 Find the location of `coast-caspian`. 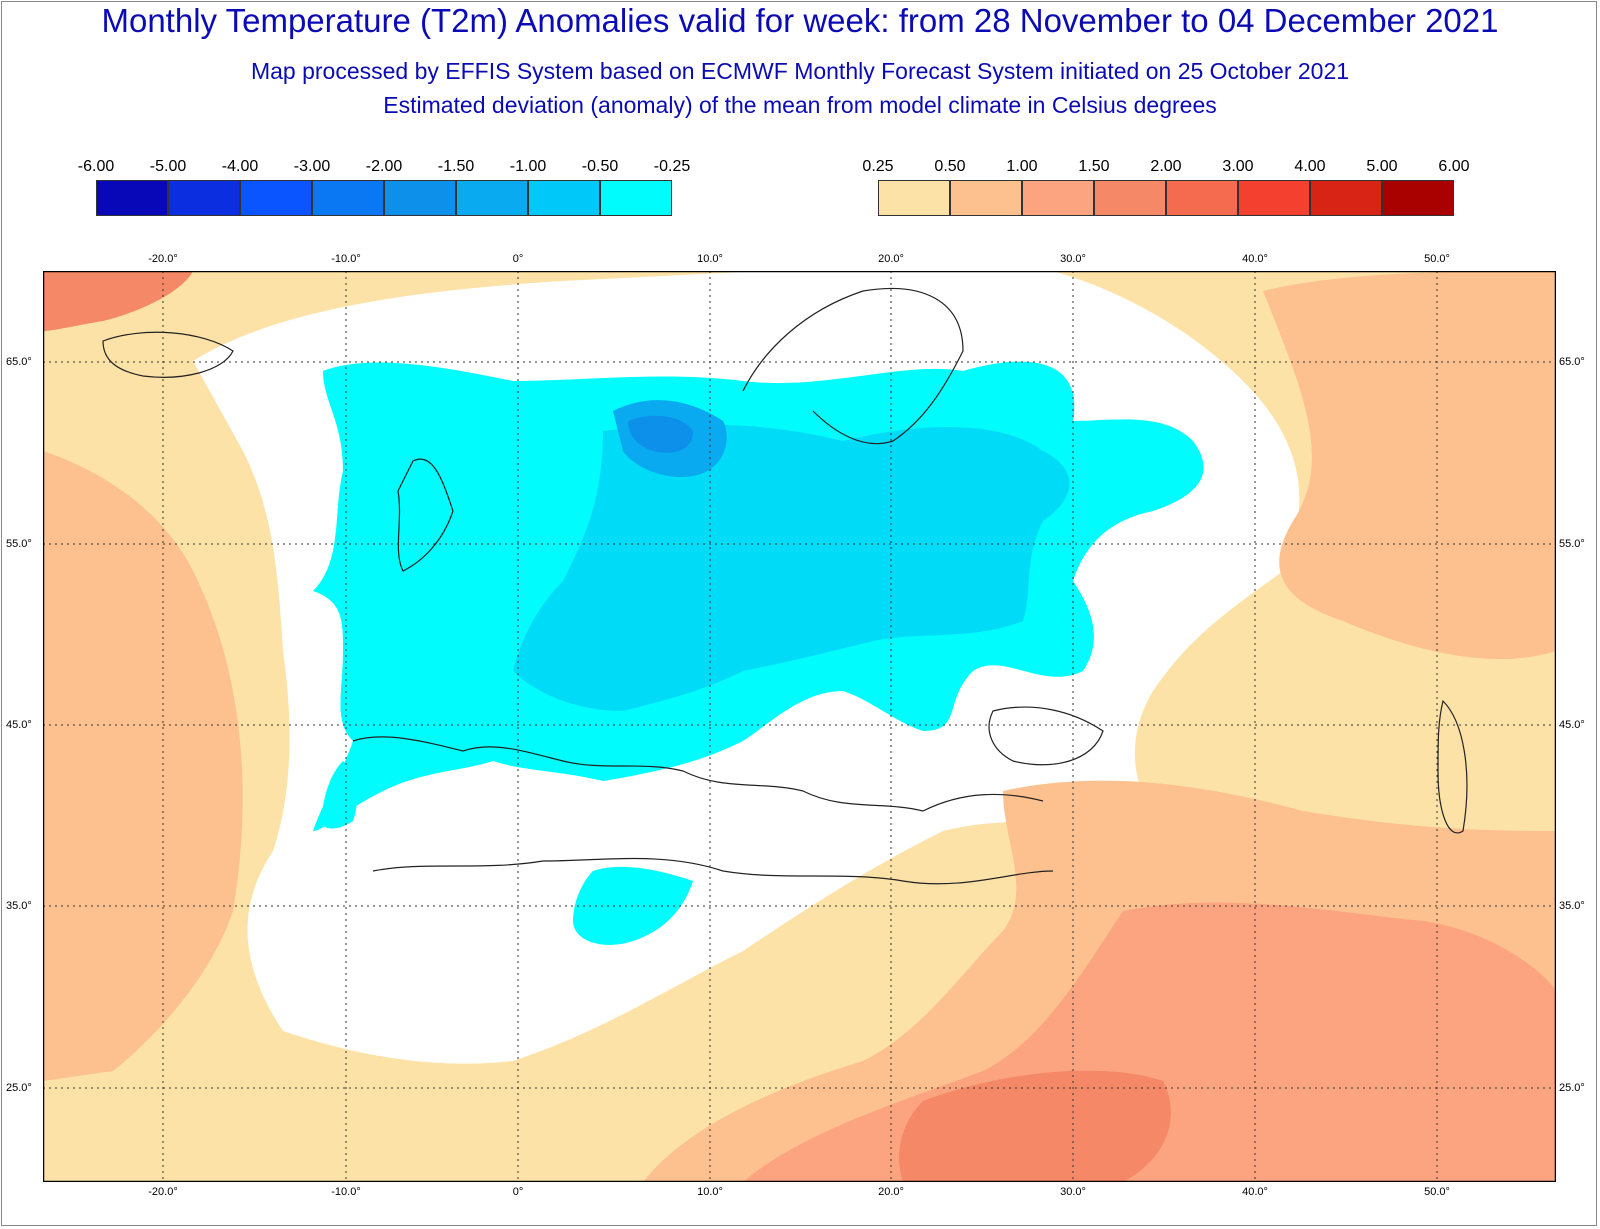

coast-caspian is located at coordinates (1452, 766).